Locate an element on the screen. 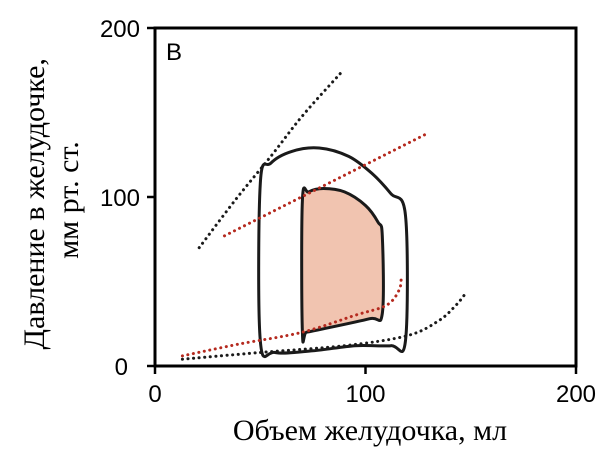 This screenshot has height=453, width=607. y-axis-title: Давление в желудочке, мм рт. ст. is located at coordinates (51, 200).